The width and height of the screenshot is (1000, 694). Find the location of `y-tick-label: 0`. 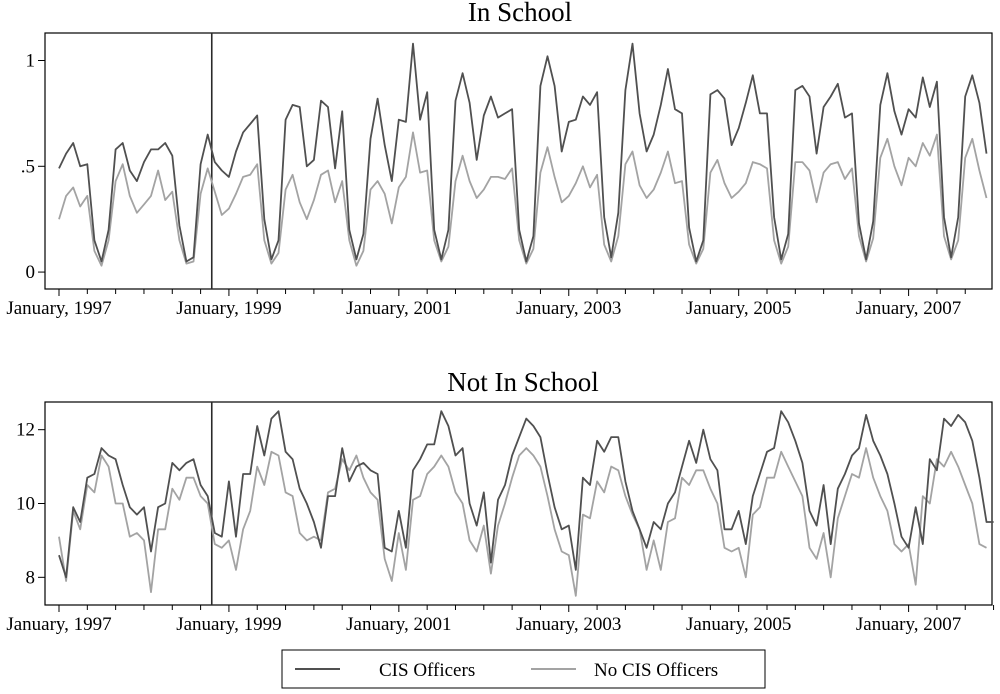

y-tick-label: 0 is located at coordinates (31, 272).